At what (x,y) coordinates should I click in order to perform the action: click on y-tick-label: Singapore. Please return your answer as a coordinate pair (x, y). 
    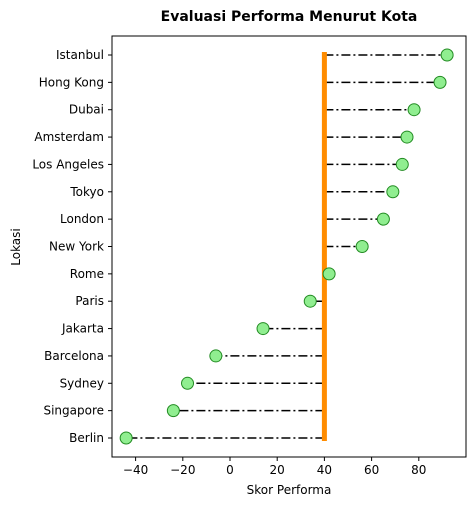
    Looking at the image, I should click on (73, 411).